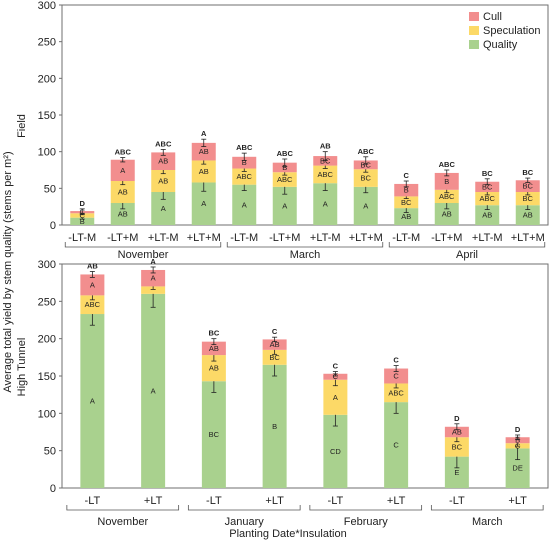  Describe the element at coordinates (244, 238) in the screenshot. I see `x-category-label: -LT-M` at that location.